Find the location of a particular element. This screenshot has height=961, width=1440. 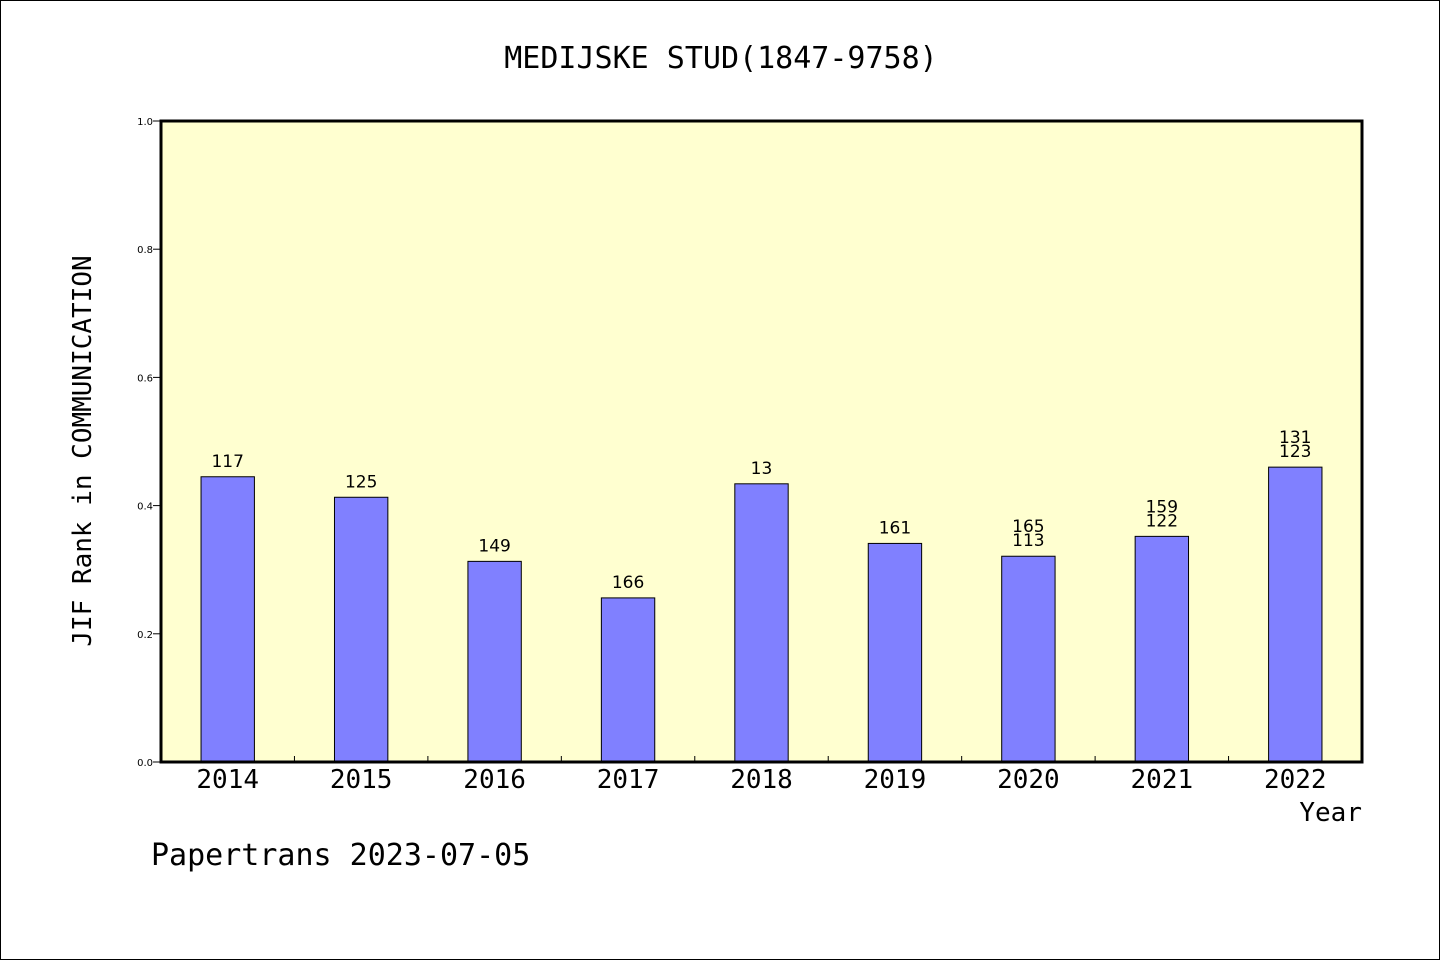

y-tick-label: 1.0 is located at coordinates (145, 122).